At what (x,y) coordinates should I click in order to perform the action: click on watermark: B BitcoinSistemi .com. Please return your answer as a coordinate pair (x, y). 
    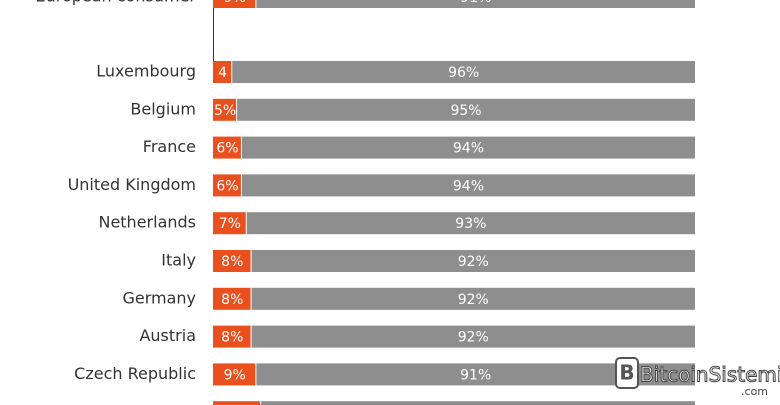
    Looking at the image, I should click on (697, 377).